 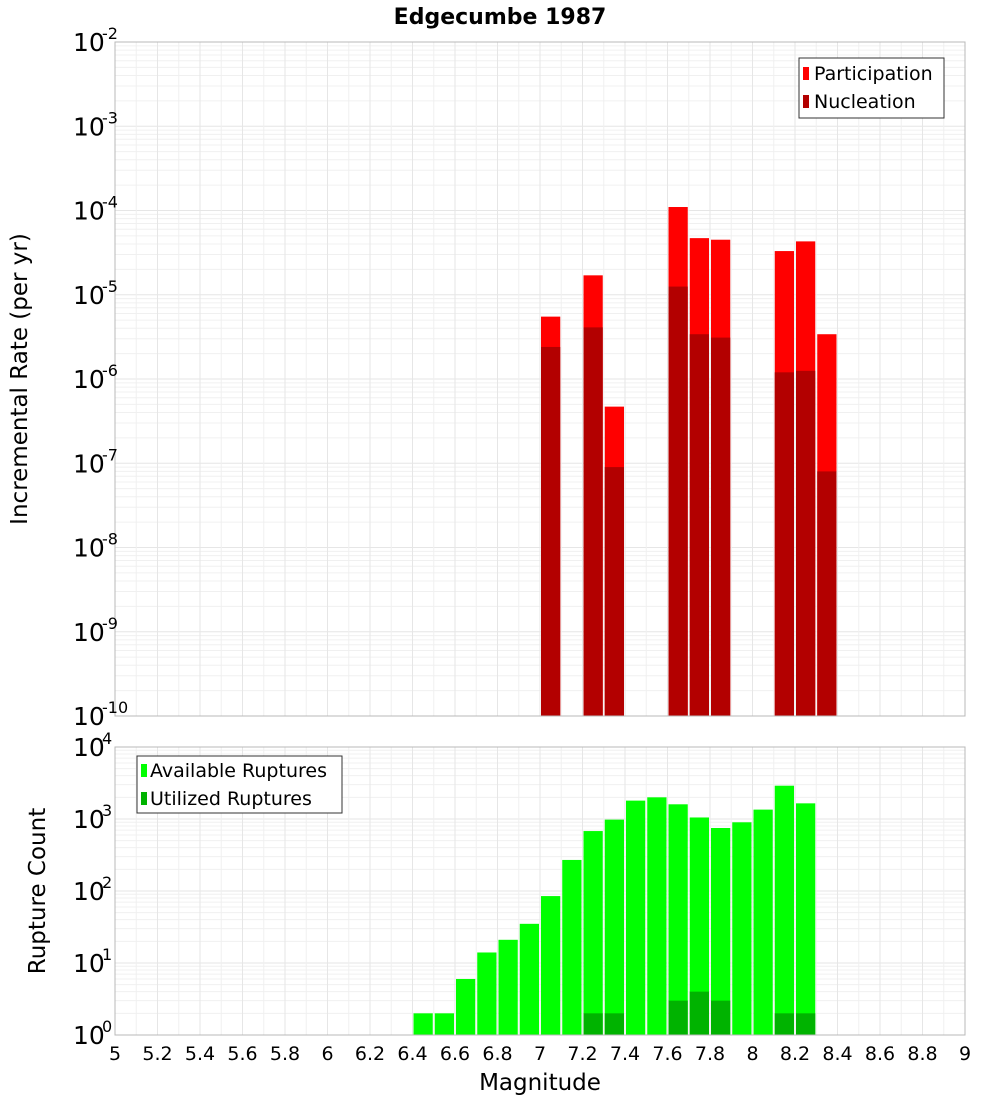 I want to click on x-tick-label: 6.2, so click(x=370, y=1054).